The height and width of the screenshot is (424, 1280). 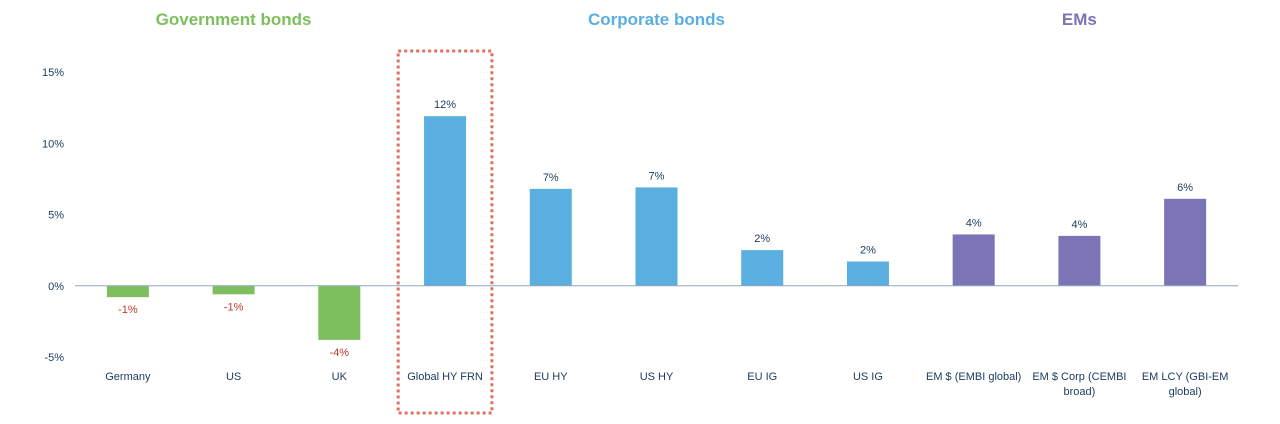 What do you see at coordinates (56, 287) in the screenshot?
I see `y-tick-label: 0%` at bounding box center [56, 287].